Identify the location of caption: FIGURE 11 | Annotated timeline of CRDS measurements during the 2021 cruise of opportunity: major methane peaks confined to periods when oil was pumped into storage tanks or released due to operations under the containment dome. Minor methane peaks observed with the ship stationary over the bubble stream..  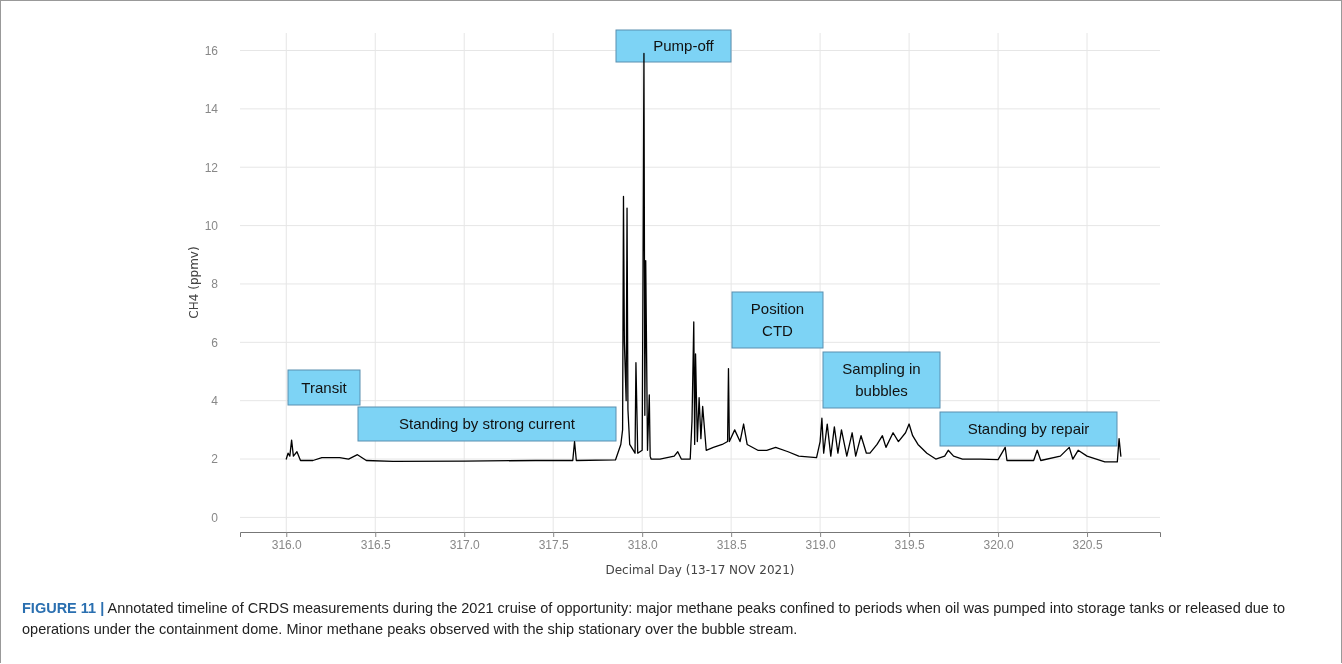
(654, 619).